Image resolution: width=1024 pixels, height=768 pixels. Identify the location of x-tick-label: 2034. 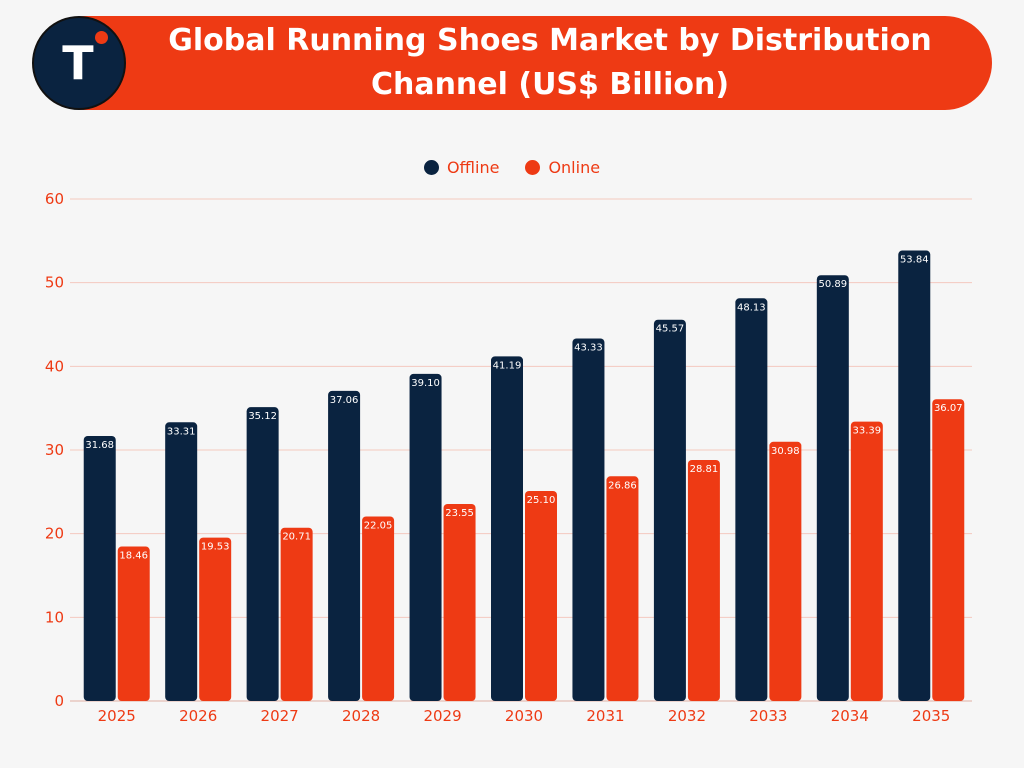
(850, 716).